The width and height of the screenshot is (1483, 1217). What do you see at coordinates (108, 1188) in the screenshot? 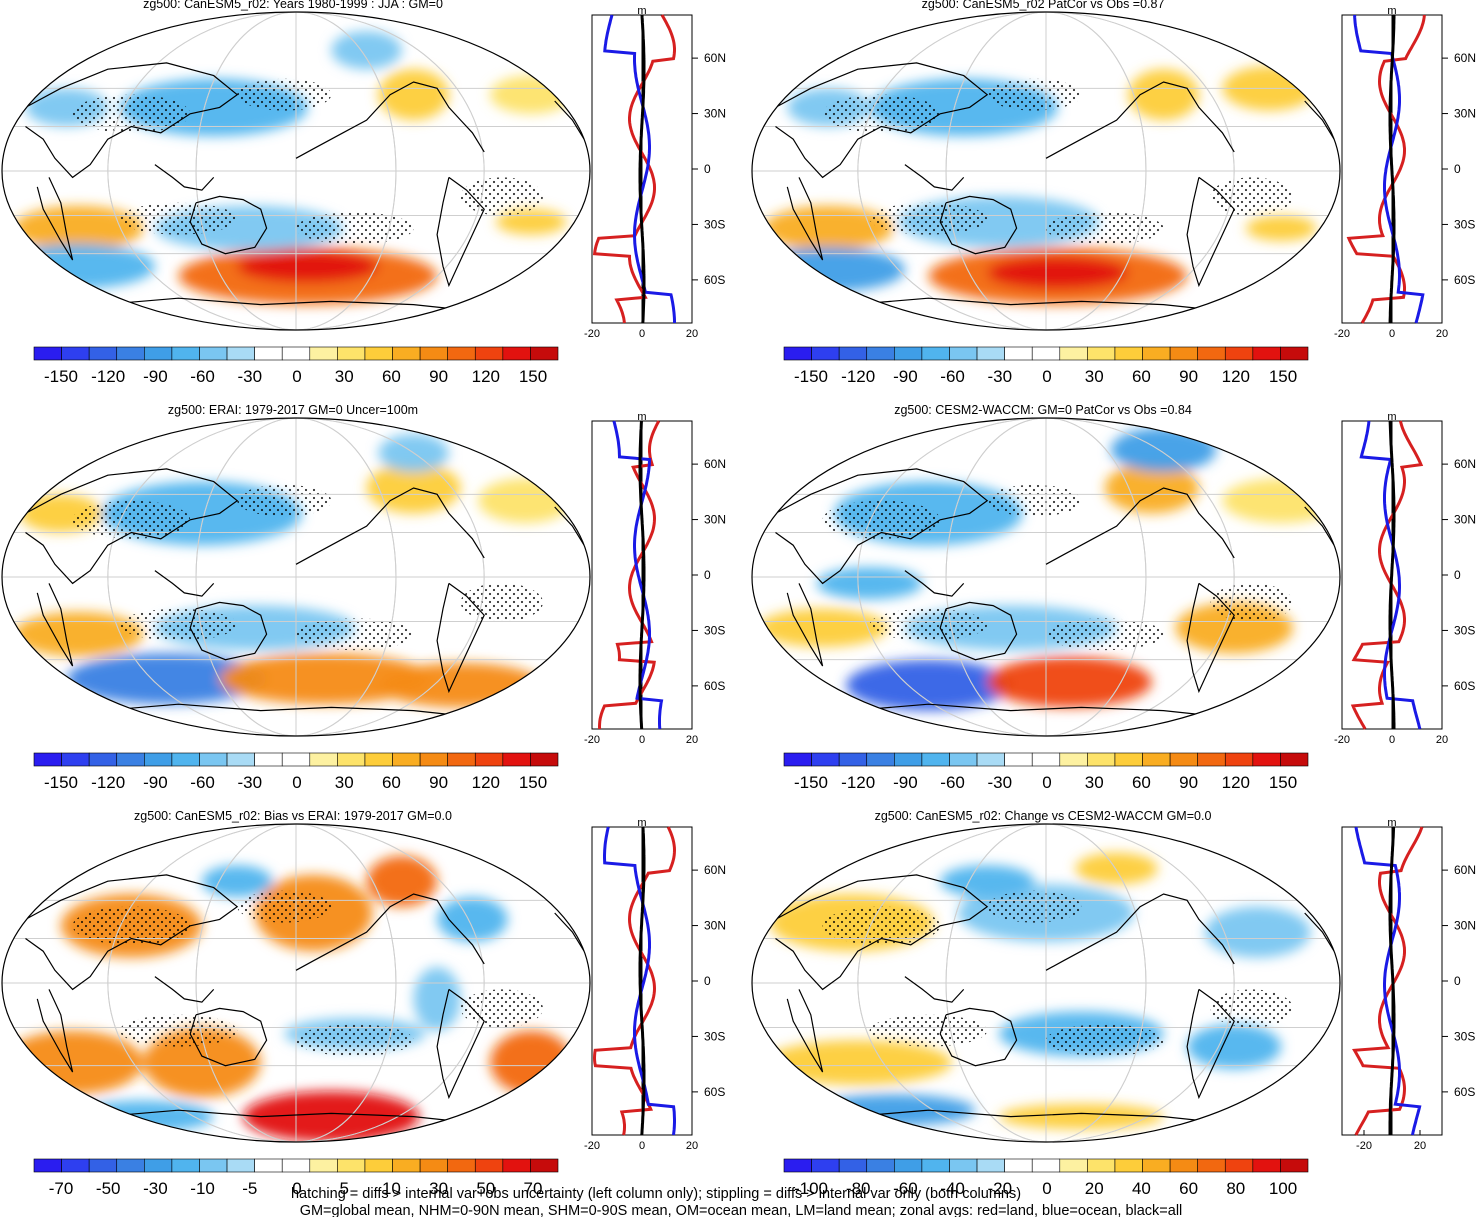
I see `colorbar-label: -50` at bounding box center [108, 1188].